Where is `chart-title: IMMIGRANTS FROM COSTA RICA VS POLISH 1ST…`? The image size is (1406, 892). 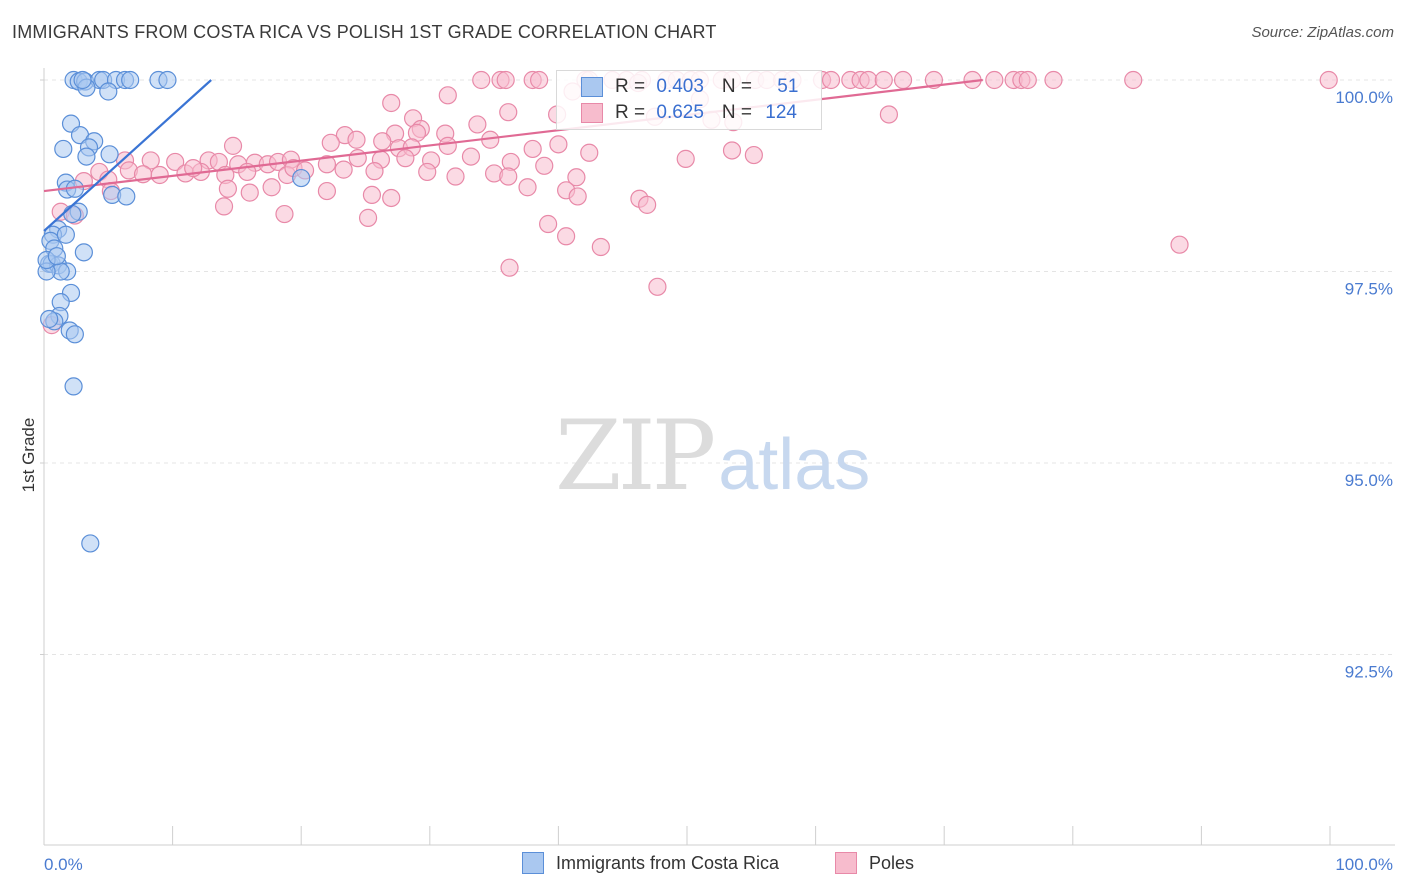 chart-title: IMMIGRANTS FROM COSTA RICA VS POLISH 1ST… is located at coordinates (364, 32).